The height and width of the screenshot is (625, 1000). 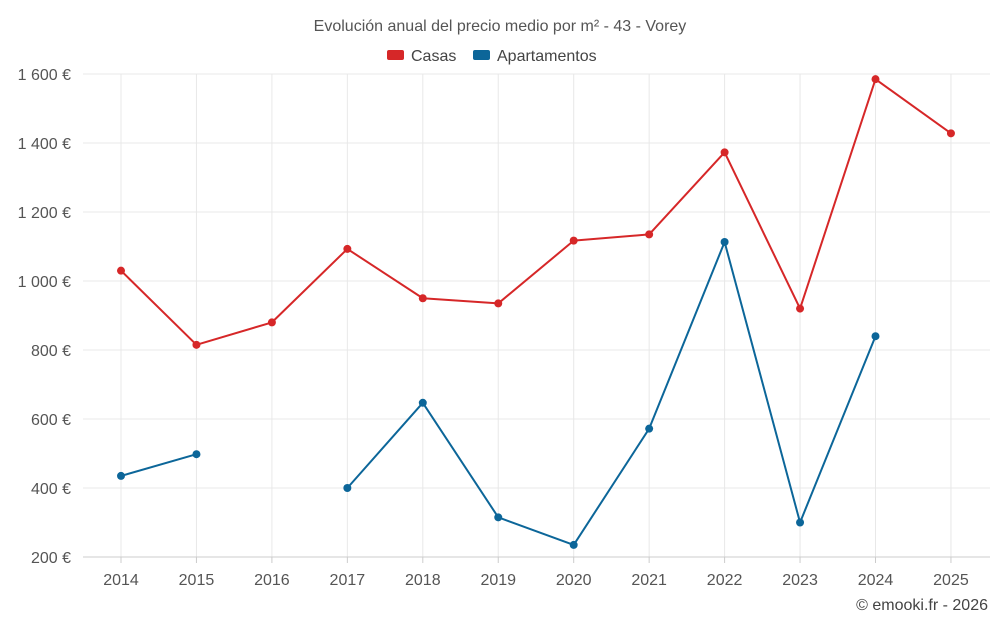 What do you see at coordinates (51, 351) in the screenshot?
I see `y-tick-label: 800 €` at bounding box center [51, 351].